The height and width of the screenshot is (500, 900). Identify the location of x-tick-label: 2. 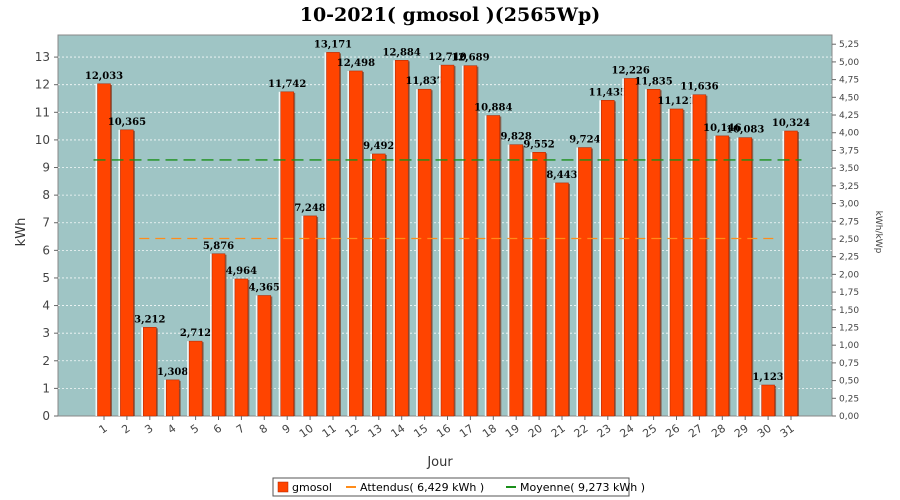
(125, 429).